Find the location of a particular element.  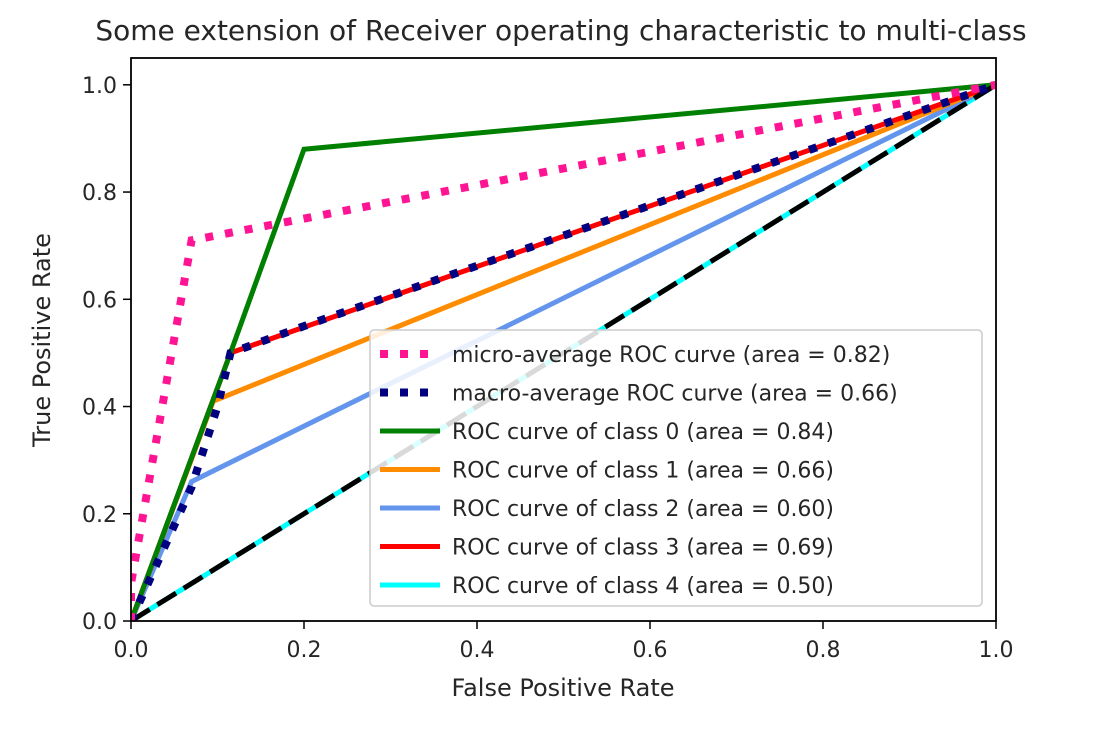

x-tick-label-4: 0.8 is located at coordinates (823, 650).